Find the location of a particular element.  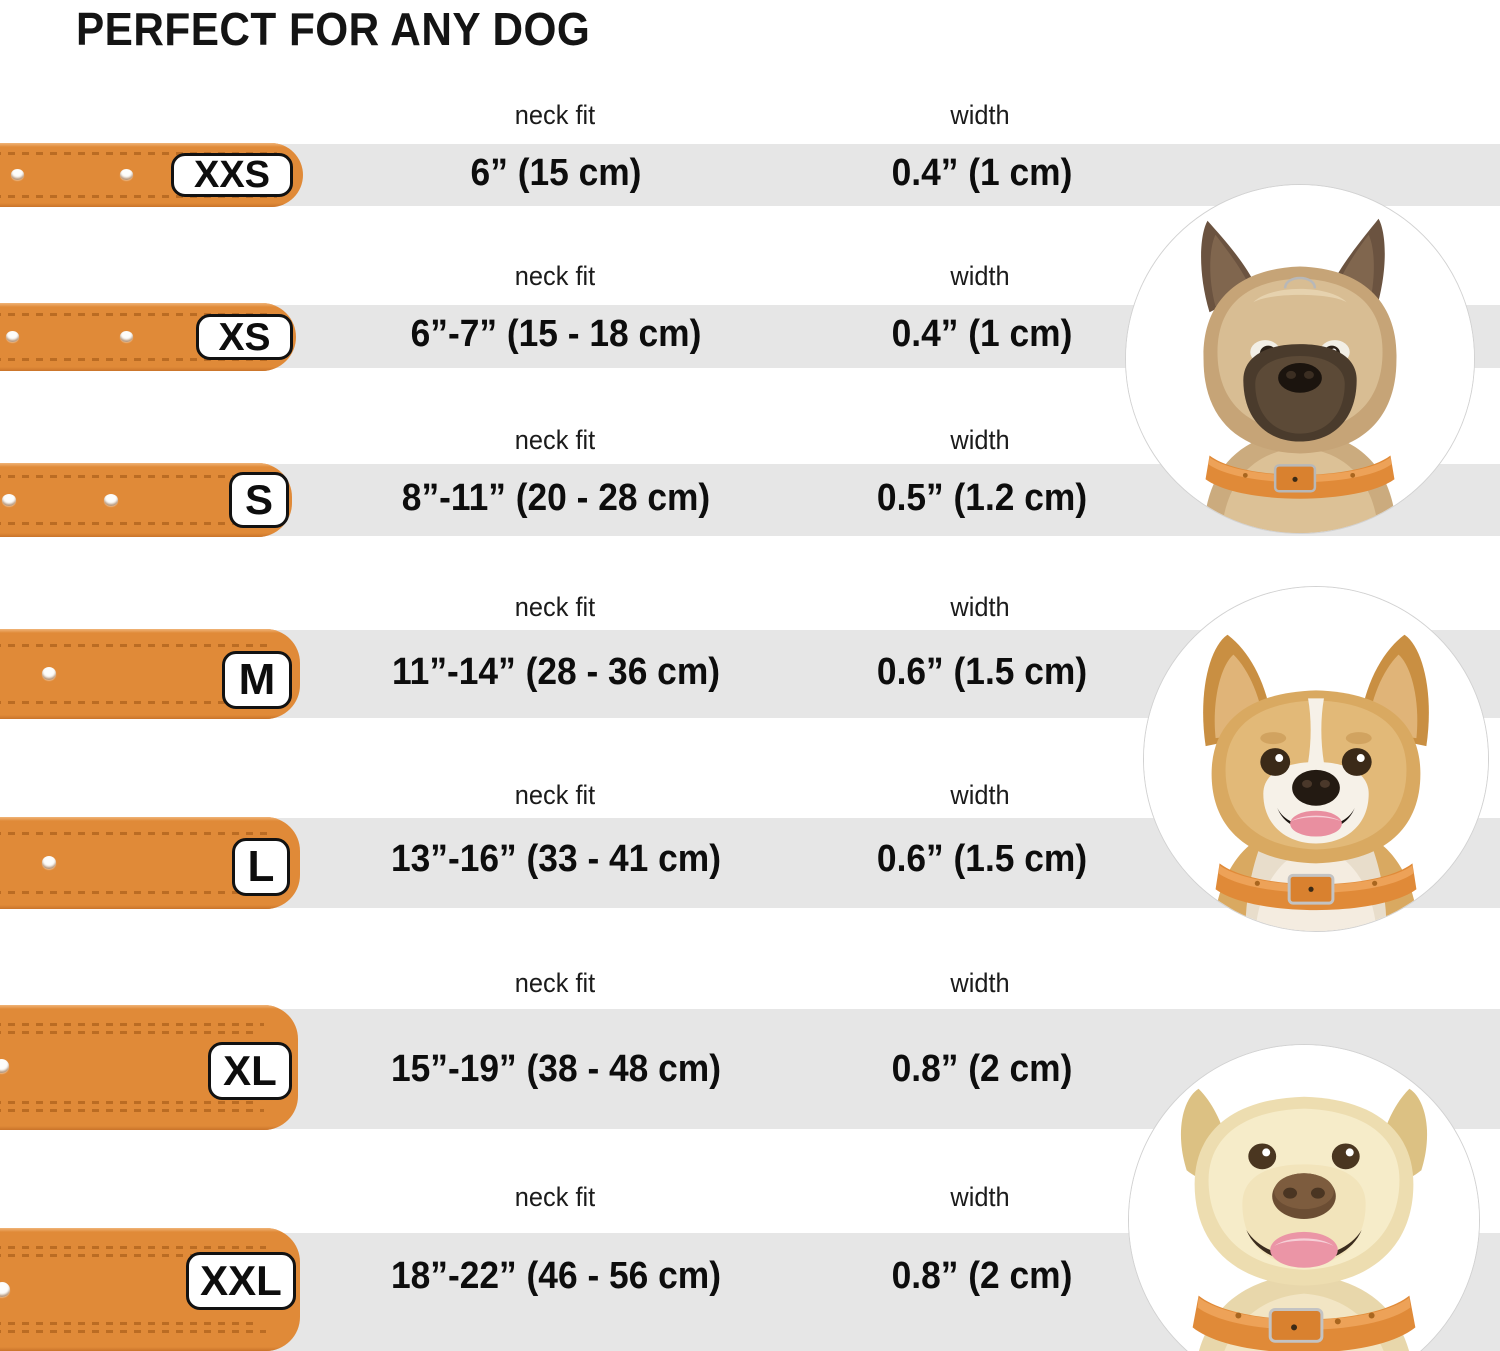

labrador-illustration is located at coordinates (1304, 1198).